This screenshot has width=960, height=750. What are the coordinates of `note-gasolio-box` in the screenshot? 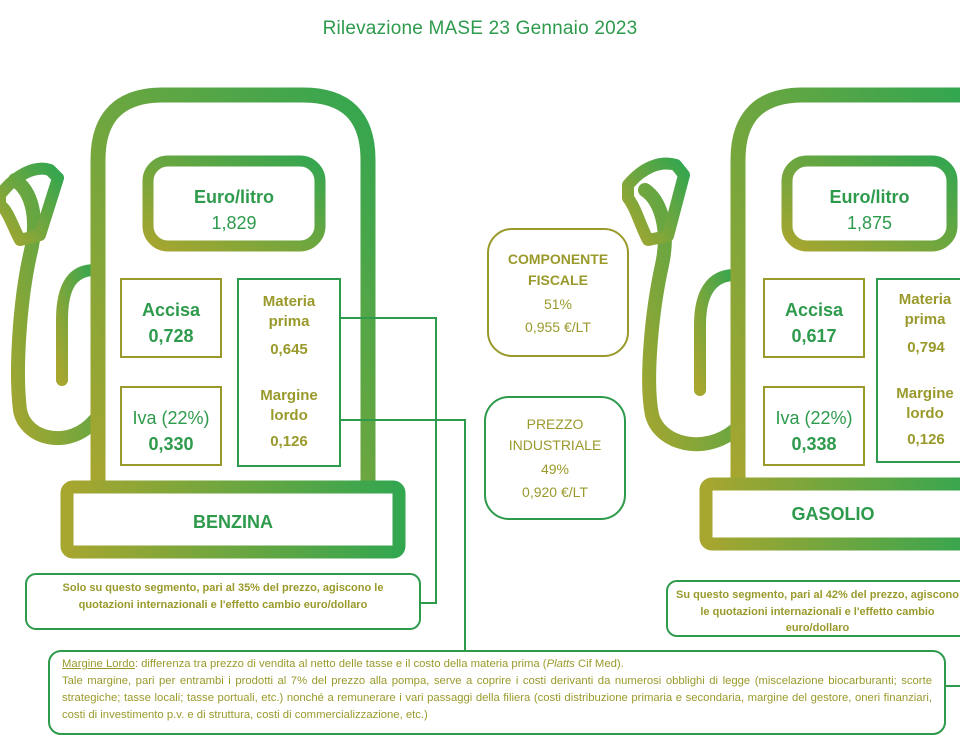 It's located at (813, 608).